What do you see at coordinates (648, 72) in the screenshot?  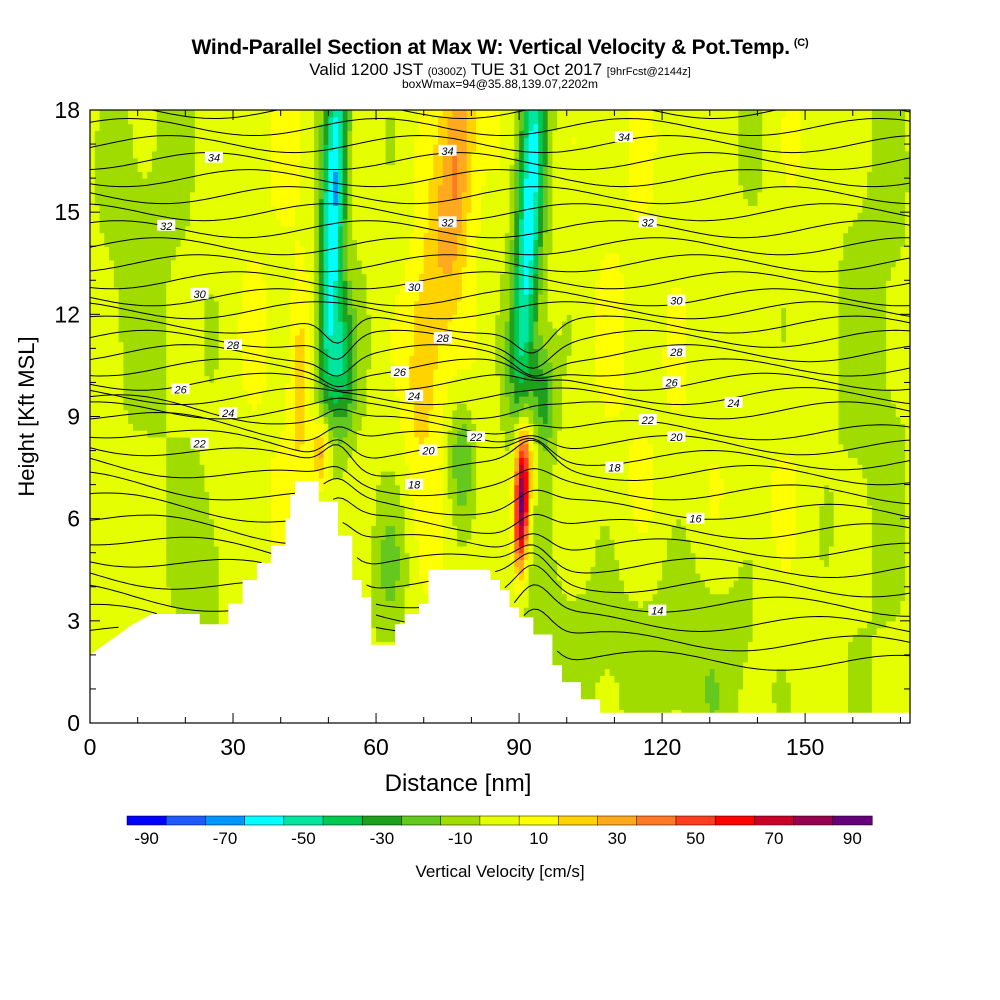 I see `subtitle-forecast: [9hrFcst@2144z]` at bounding box center [648, 72].